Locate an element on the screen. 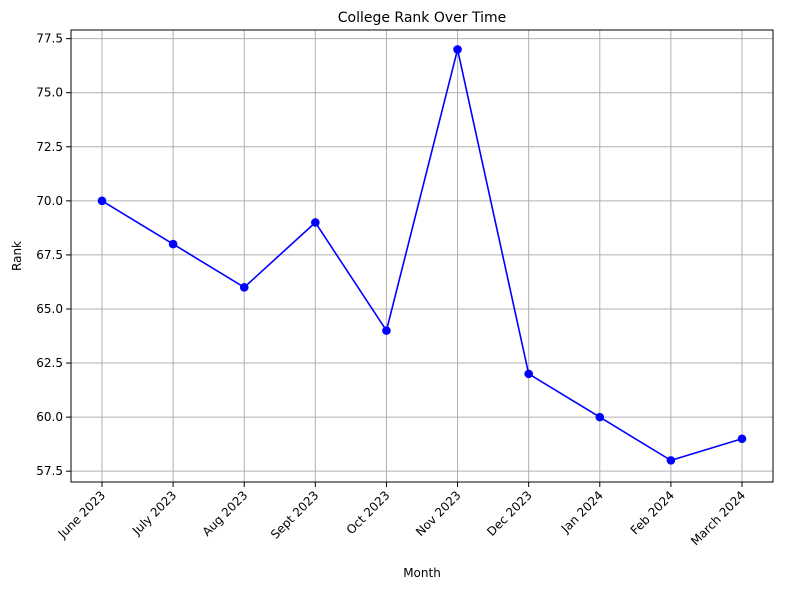 The image size is (786, 590). y-tick-label: 72.5 is located at coordinates (49, 147).